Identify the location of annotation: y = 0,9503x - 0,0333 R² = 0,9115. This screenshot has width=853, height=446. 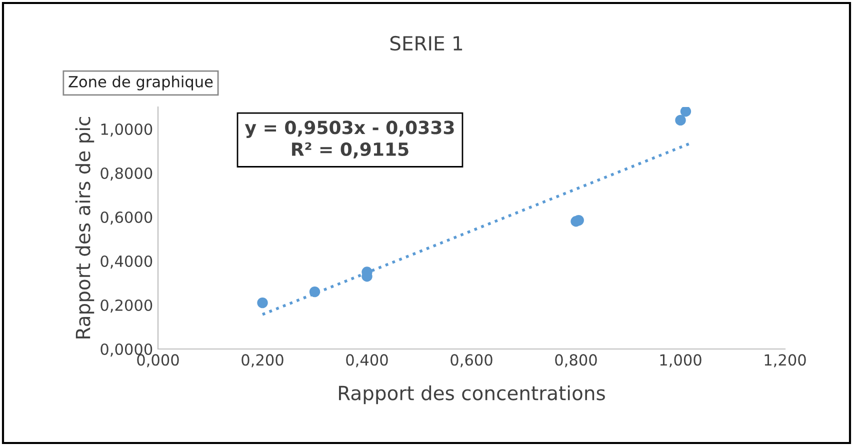
(349, 139).